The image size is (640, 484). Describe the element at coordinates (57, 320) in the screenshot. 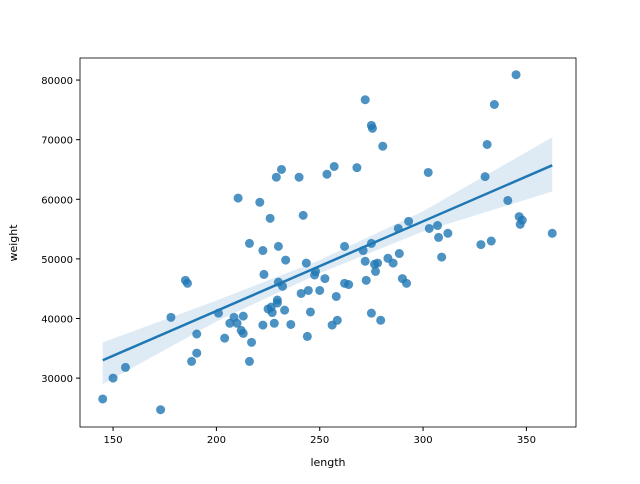

I see `y-tick-label: 40000` at that location.